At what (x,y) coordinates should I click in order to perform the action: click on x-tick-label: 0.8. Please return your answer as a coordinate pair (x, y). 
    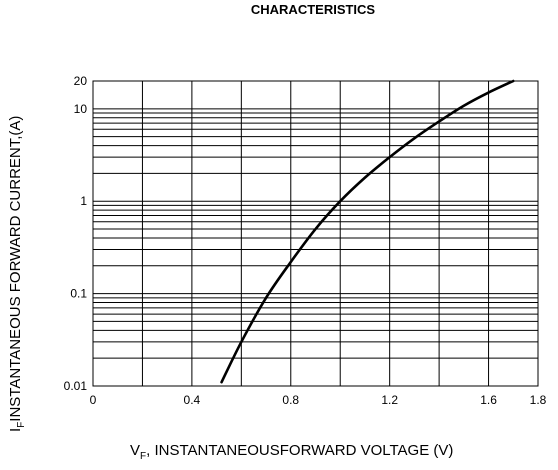
    Looking at the image, I should click on (290, 400).